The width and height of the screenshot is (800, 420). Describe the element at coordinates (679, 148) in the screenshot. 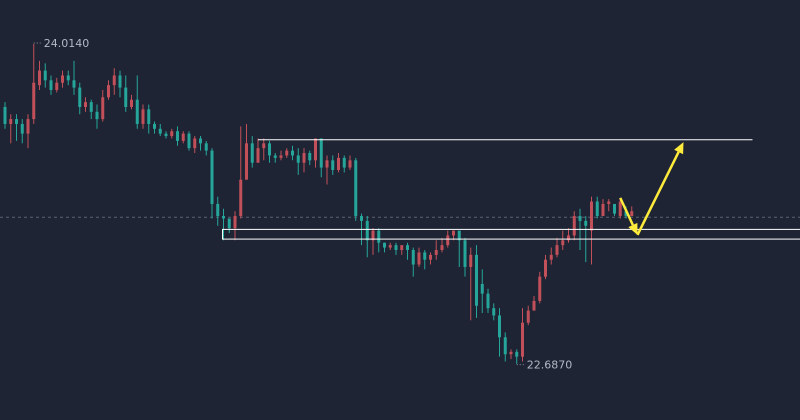

I see `arrow-head` at that location.